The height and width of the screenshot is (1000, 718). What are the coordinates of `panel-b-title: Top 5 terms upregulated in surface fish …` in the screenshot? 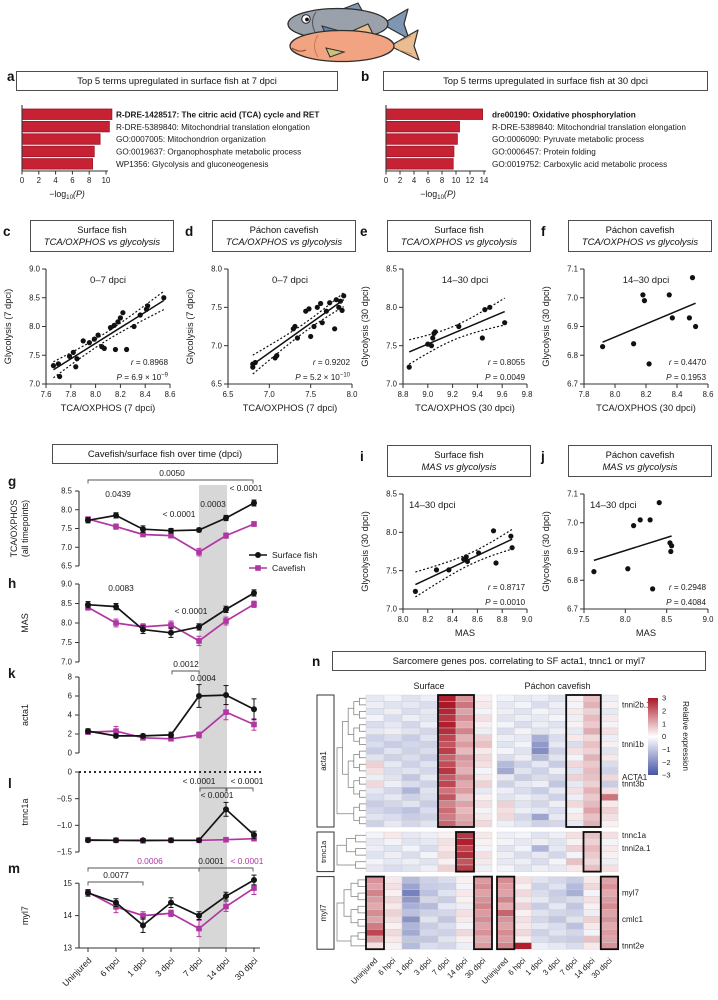 It's located at (545, 81).